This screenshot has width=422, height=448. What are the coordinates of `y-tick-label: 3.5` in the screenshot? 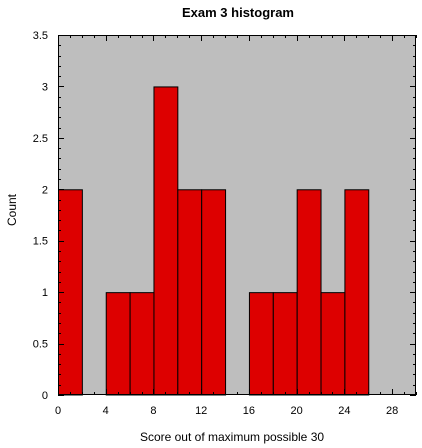 It's located at (40, 36).